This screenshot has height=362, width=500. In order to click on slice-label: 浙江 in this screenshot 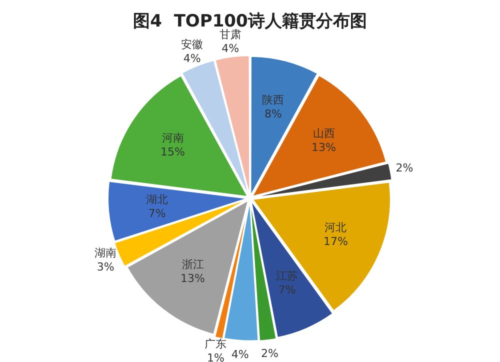, I will do `click(193, 264)`.